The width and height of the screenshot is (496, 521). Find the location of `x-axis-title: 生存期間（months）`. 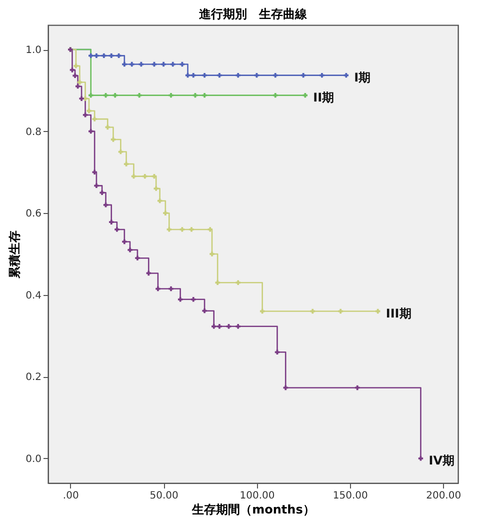

x-axis-title: 生存期間（months） is located at coordinates (253, 509).